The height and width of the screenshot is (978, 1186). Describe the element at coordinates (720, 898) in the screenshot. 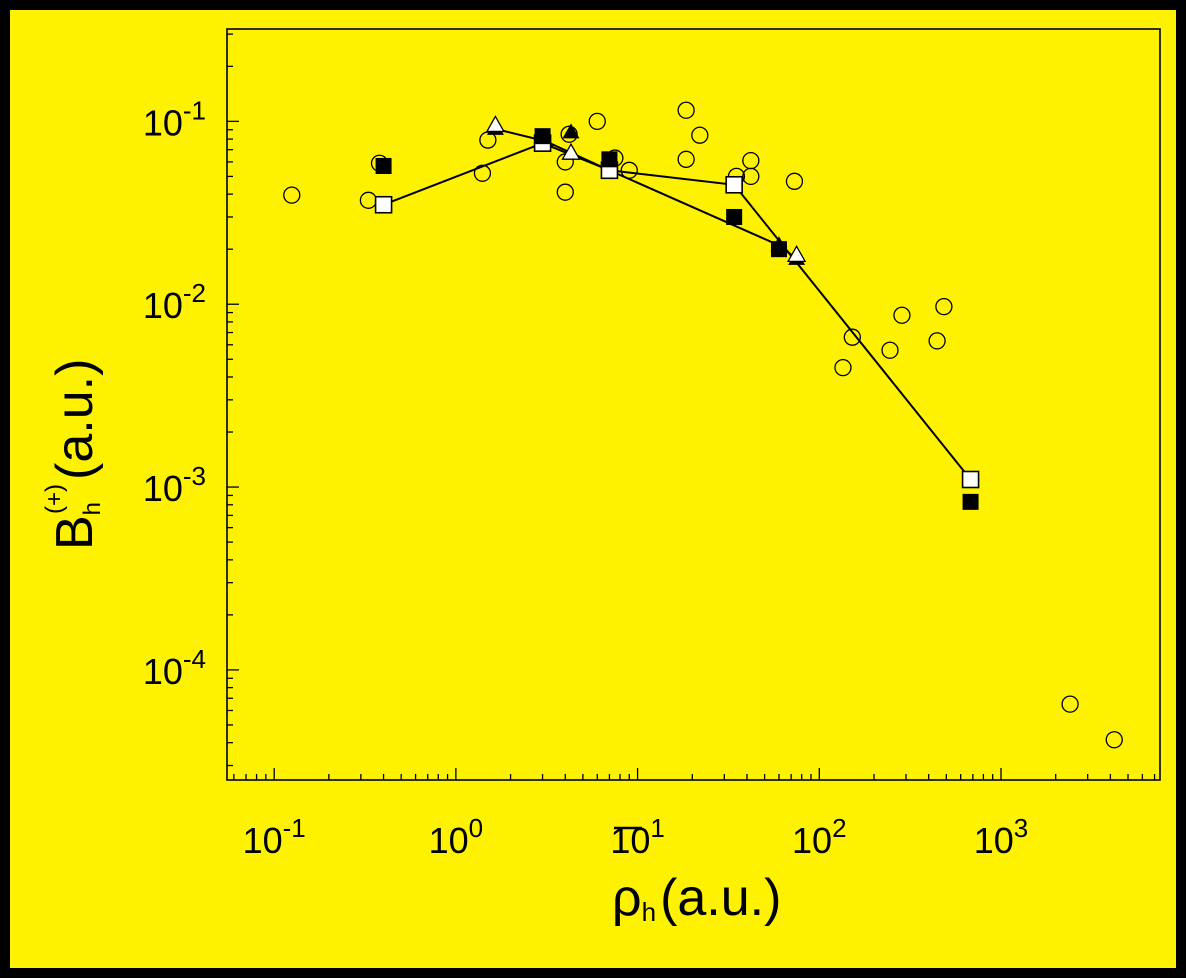

I see `x-axis-title-unit: (a.u.)` at that location.